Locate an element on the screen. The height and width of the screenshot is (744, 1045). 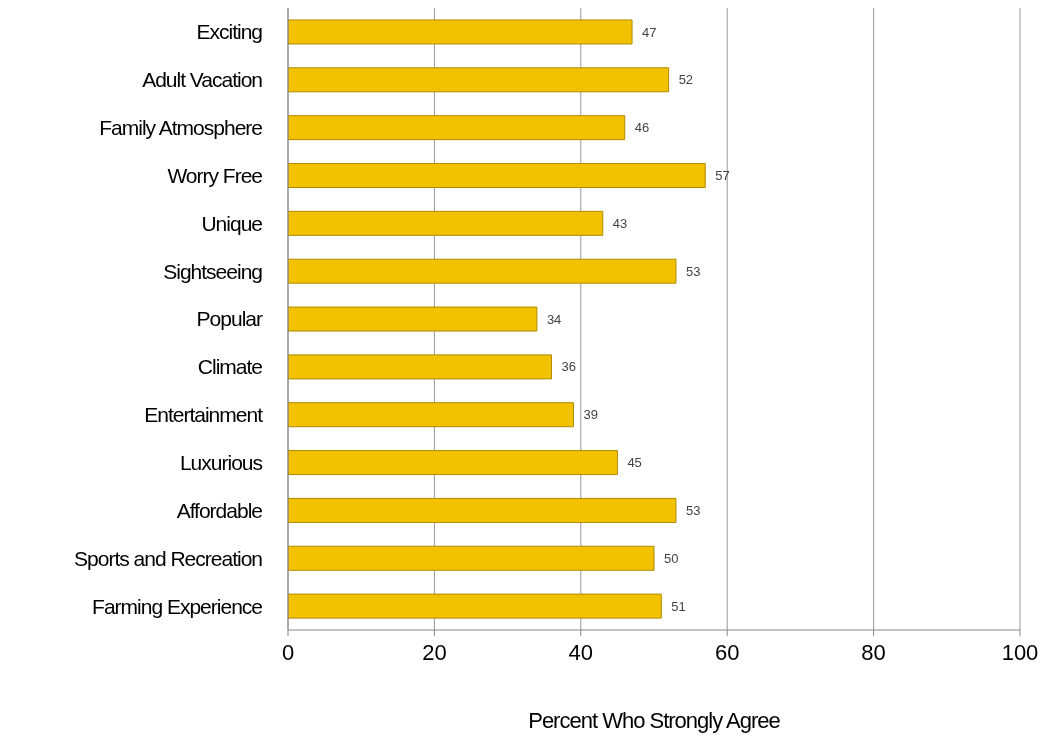
data-label: 50 is located at coordinates (671, 558).